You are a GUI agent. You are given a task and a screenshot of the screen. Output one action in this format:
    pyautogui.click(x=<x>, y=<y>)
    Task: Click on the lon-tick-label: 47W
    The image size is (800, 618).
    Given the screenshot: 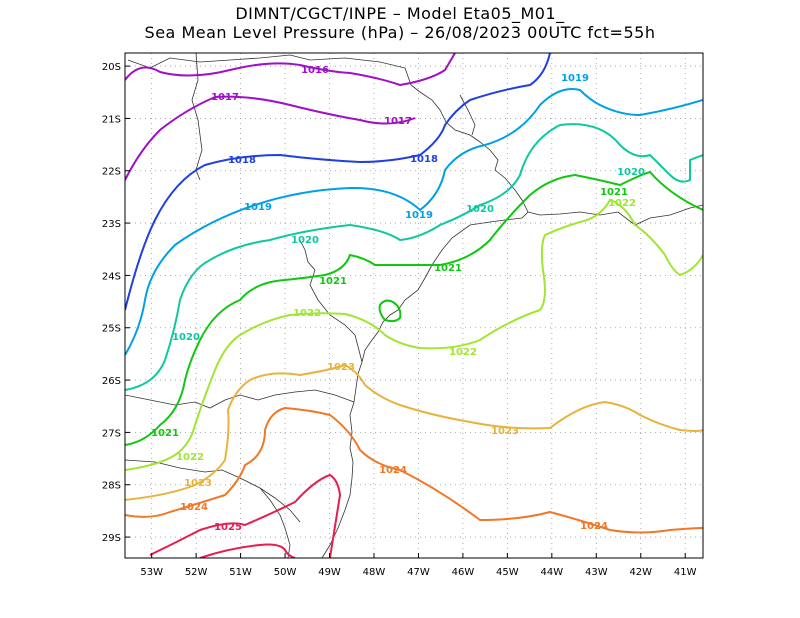 What is the action you would take?
    pyautogui.click(x=418, y=572)
    